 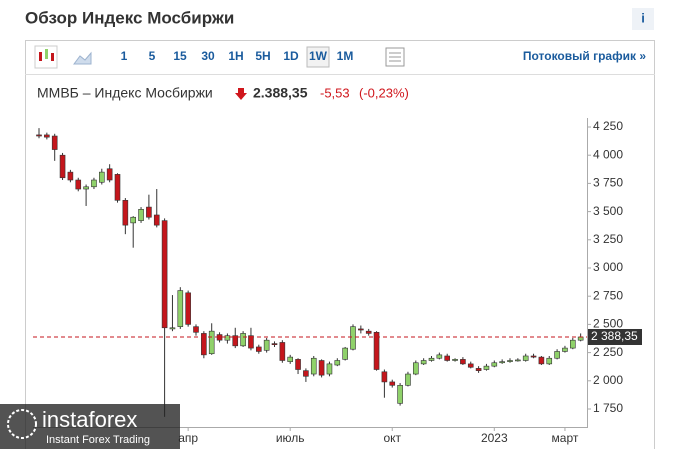 What do you see at coordinates (125, 93) in the screenshot?
I see `quote-name: ММВБ – Индекс Мосбиржи` at bounding box center [125, 93].